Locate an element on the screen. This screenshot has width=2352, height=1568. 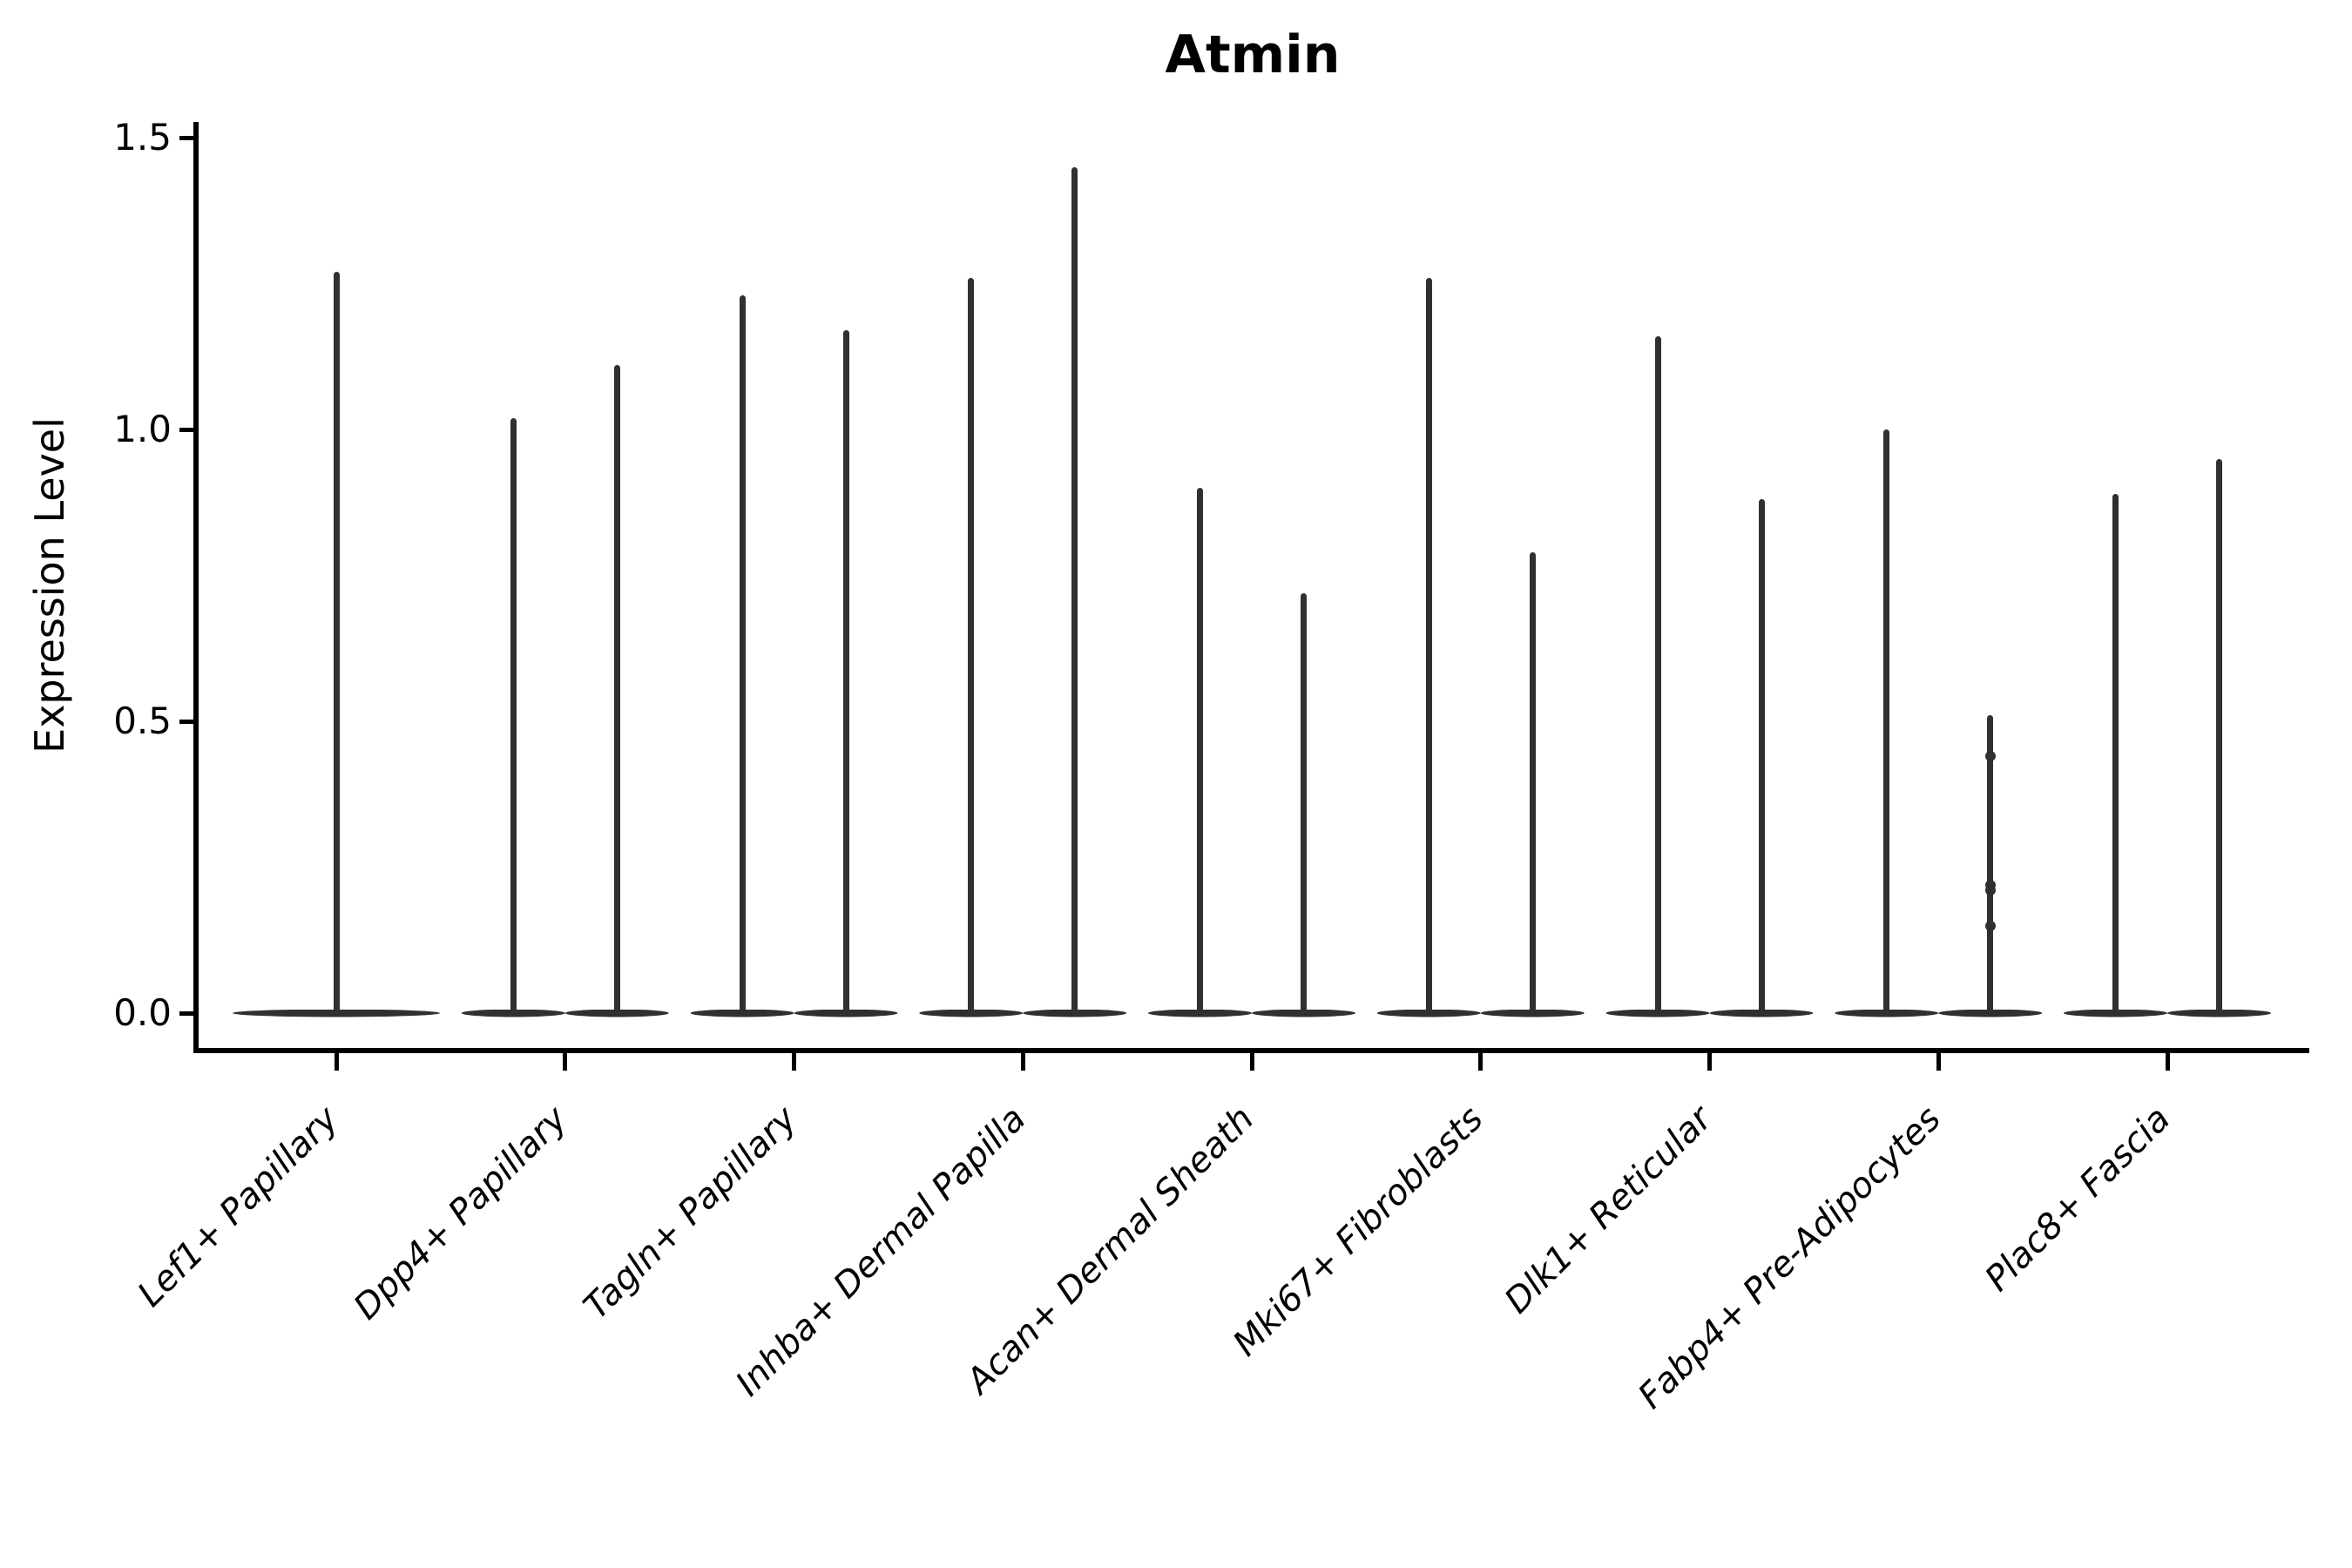
plot-title: Atmin is located at coordinates (1253, 54).